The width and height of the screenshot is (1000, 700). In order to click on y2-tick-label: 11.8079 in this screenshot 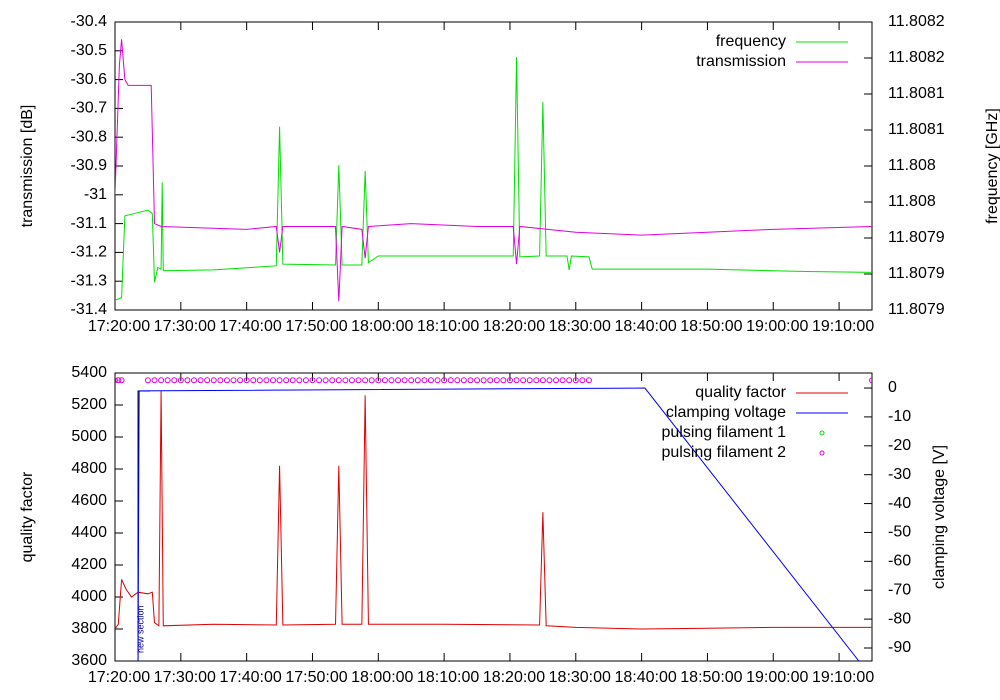, I will do `click(916, 309)`.